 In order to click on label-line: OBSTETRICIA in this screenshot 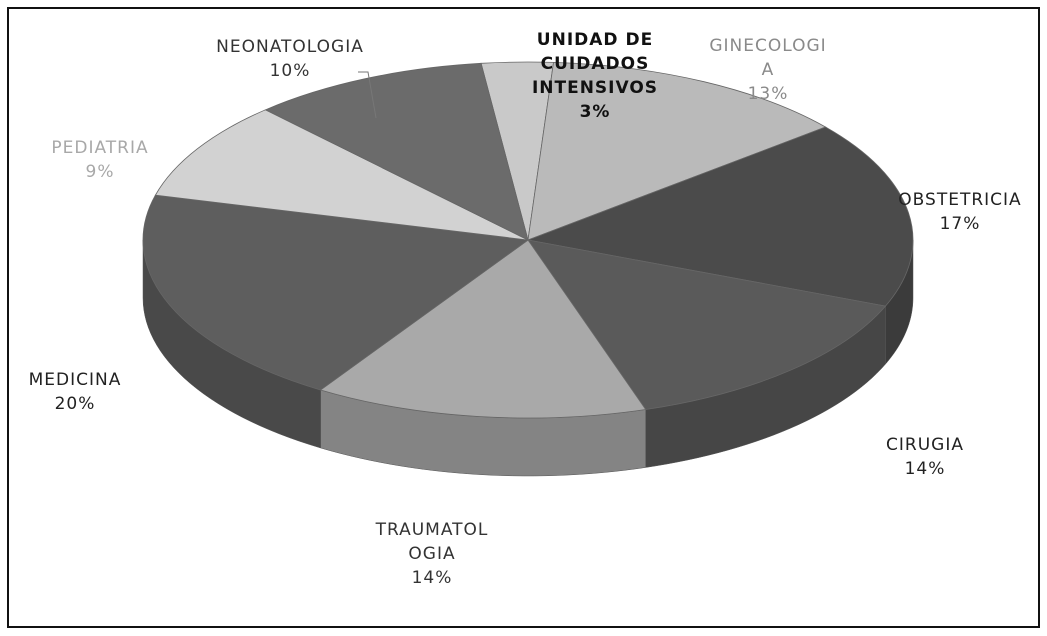, I will do `click(959, 200)`.